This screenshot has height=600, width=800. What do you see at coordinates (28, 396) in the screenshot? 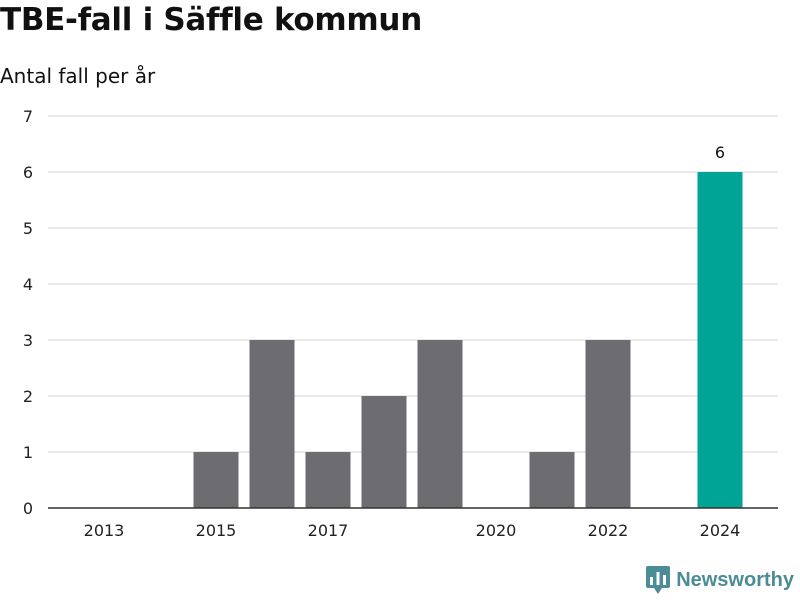
I see `y-tick-label: 2` at bounding box center [28, 396].